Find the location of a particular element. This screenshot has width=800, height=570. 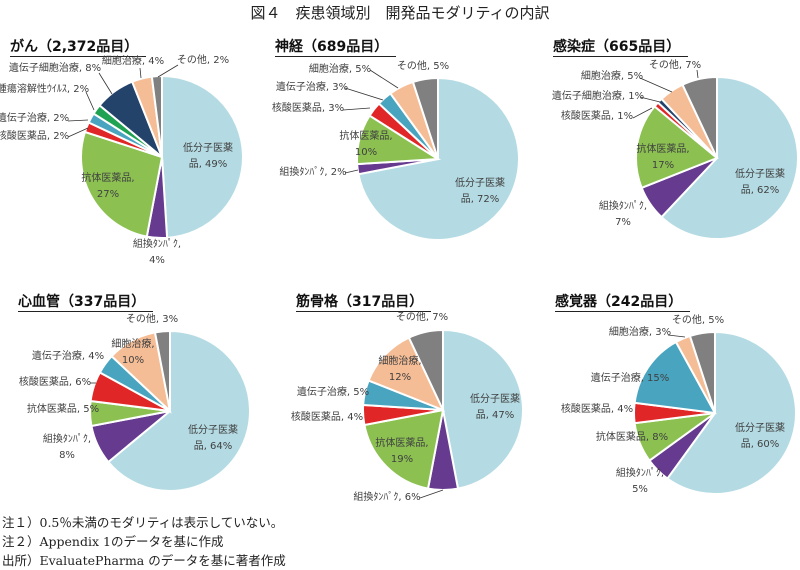

panel-title-musculo: 筋骨格（317品目） is located at coordinates (364, 301).